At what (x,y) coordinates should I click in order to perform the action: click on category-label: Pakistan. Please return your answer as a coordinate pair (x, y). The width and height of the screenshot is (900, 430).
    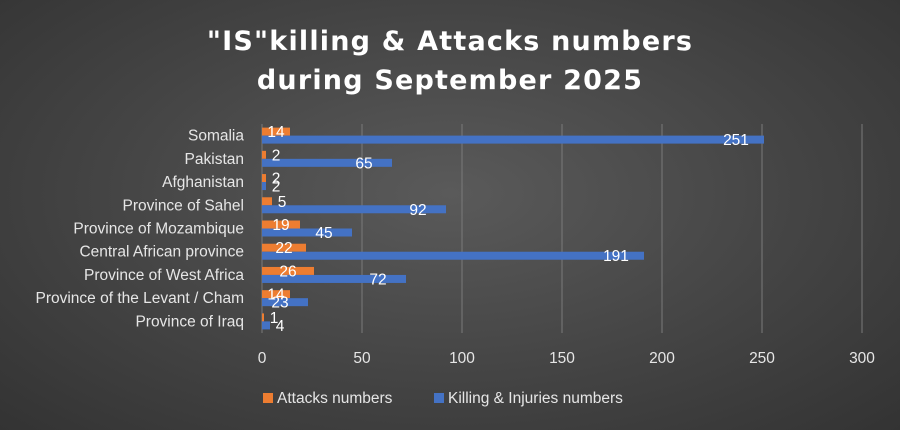
    Looking at the image, I should click on (214, 159).